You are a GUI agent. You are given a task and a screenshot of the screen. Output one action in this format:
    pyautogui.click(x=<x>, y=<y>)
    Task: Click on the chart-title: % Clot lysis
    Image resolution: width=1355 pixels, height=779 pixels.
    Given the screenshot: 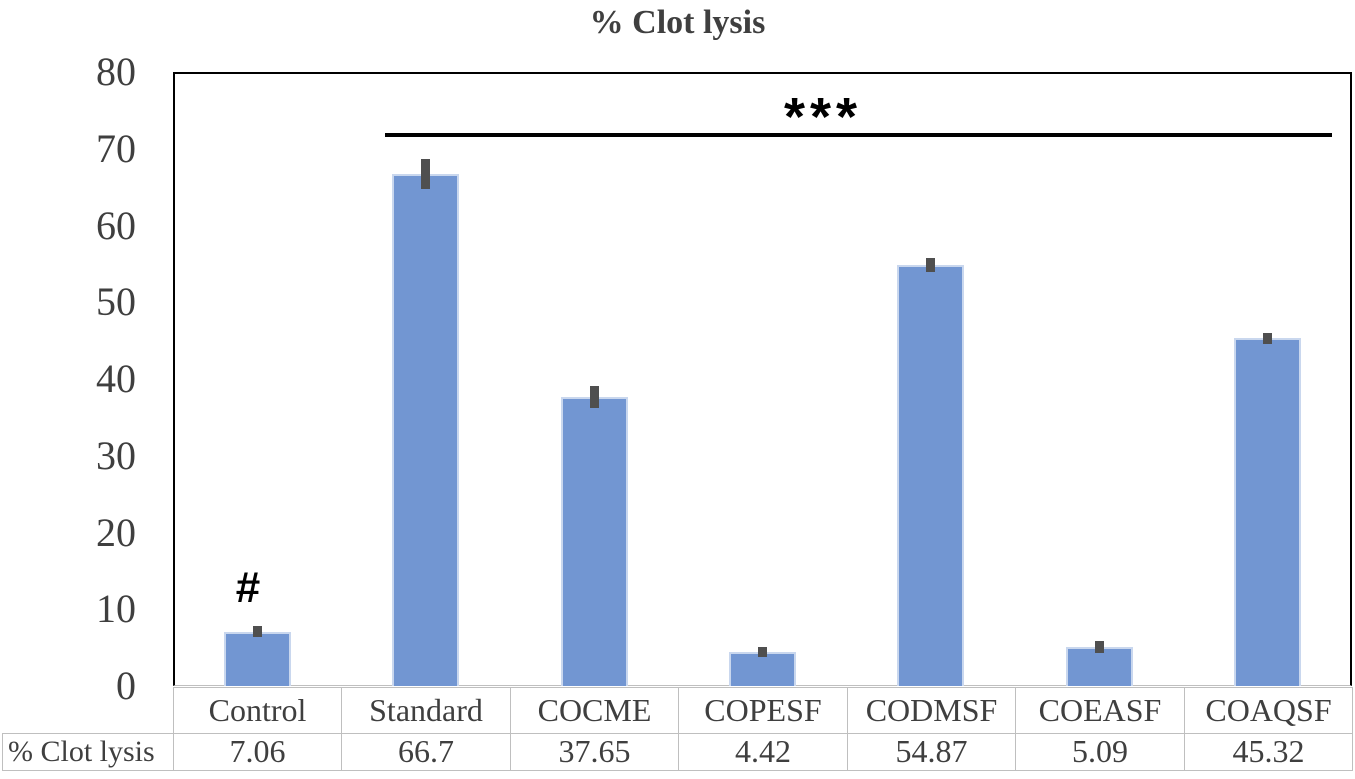 What is the action you would take?
    pyautogui.click(x=677, y=22)
    